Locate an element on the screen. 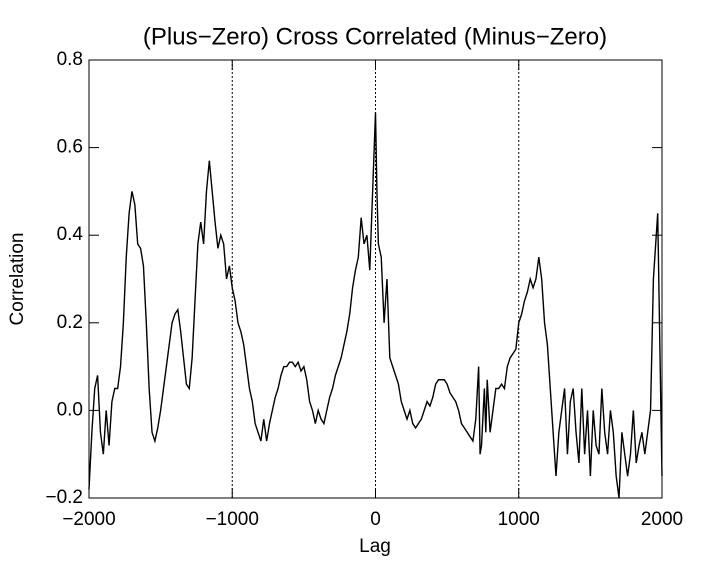 The image size is (717, 573). x-tick-label: 1000 is located at coordinates (519, 519).